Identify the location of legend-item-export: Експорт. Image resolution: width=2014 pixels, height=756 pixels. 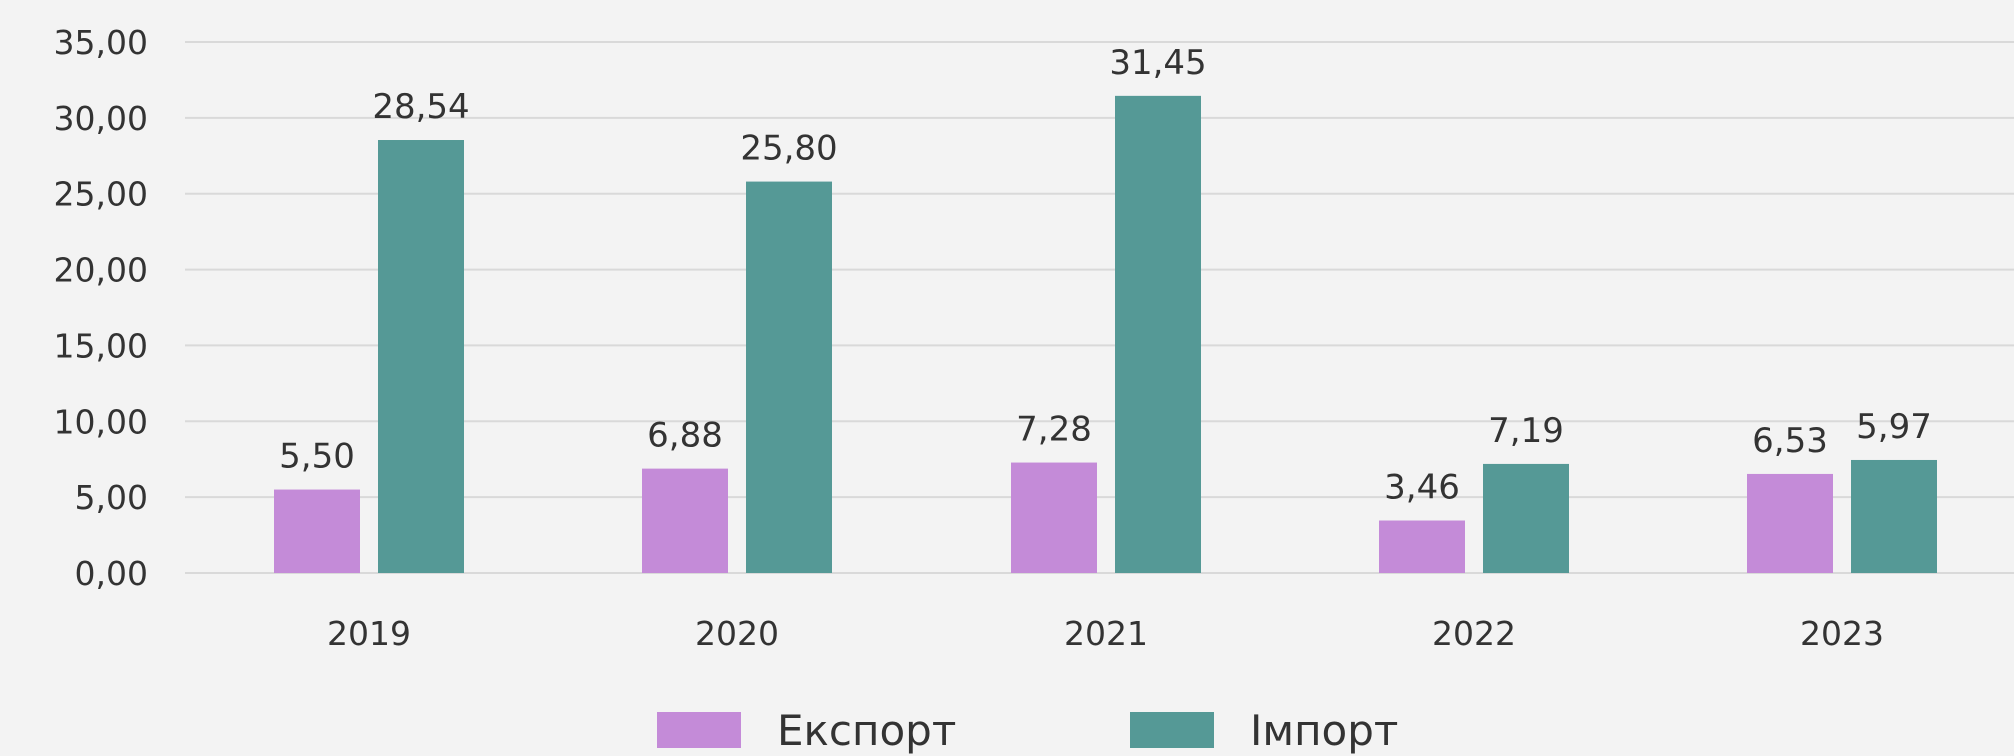
(806, 730).